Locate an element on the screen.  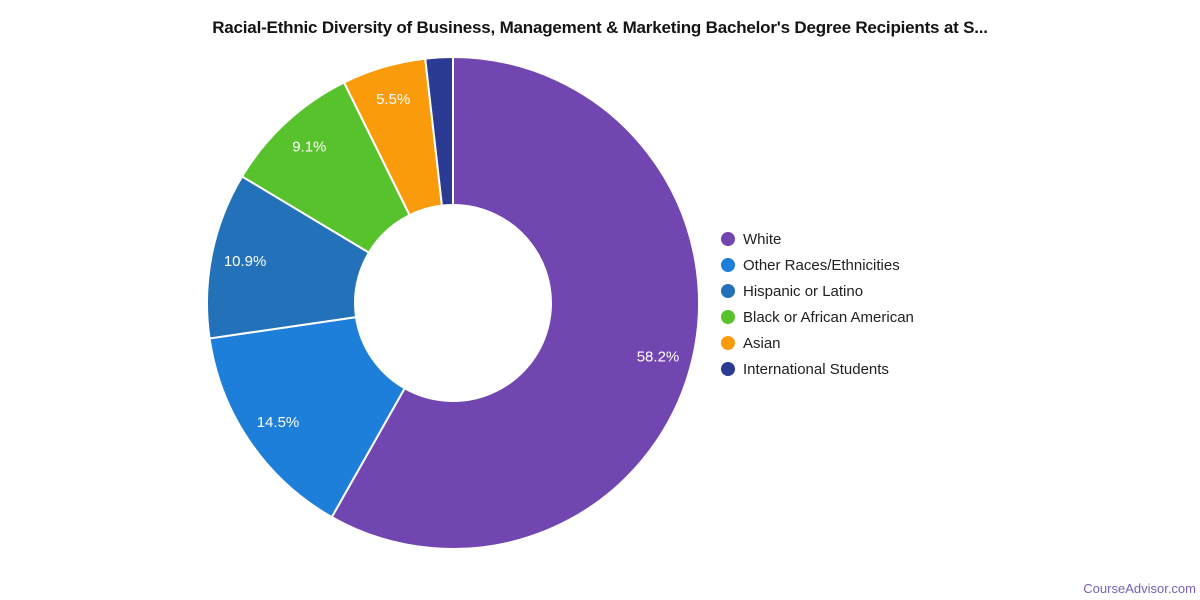
slice-label-1: 14.5% is located at coordinates (278, 422).